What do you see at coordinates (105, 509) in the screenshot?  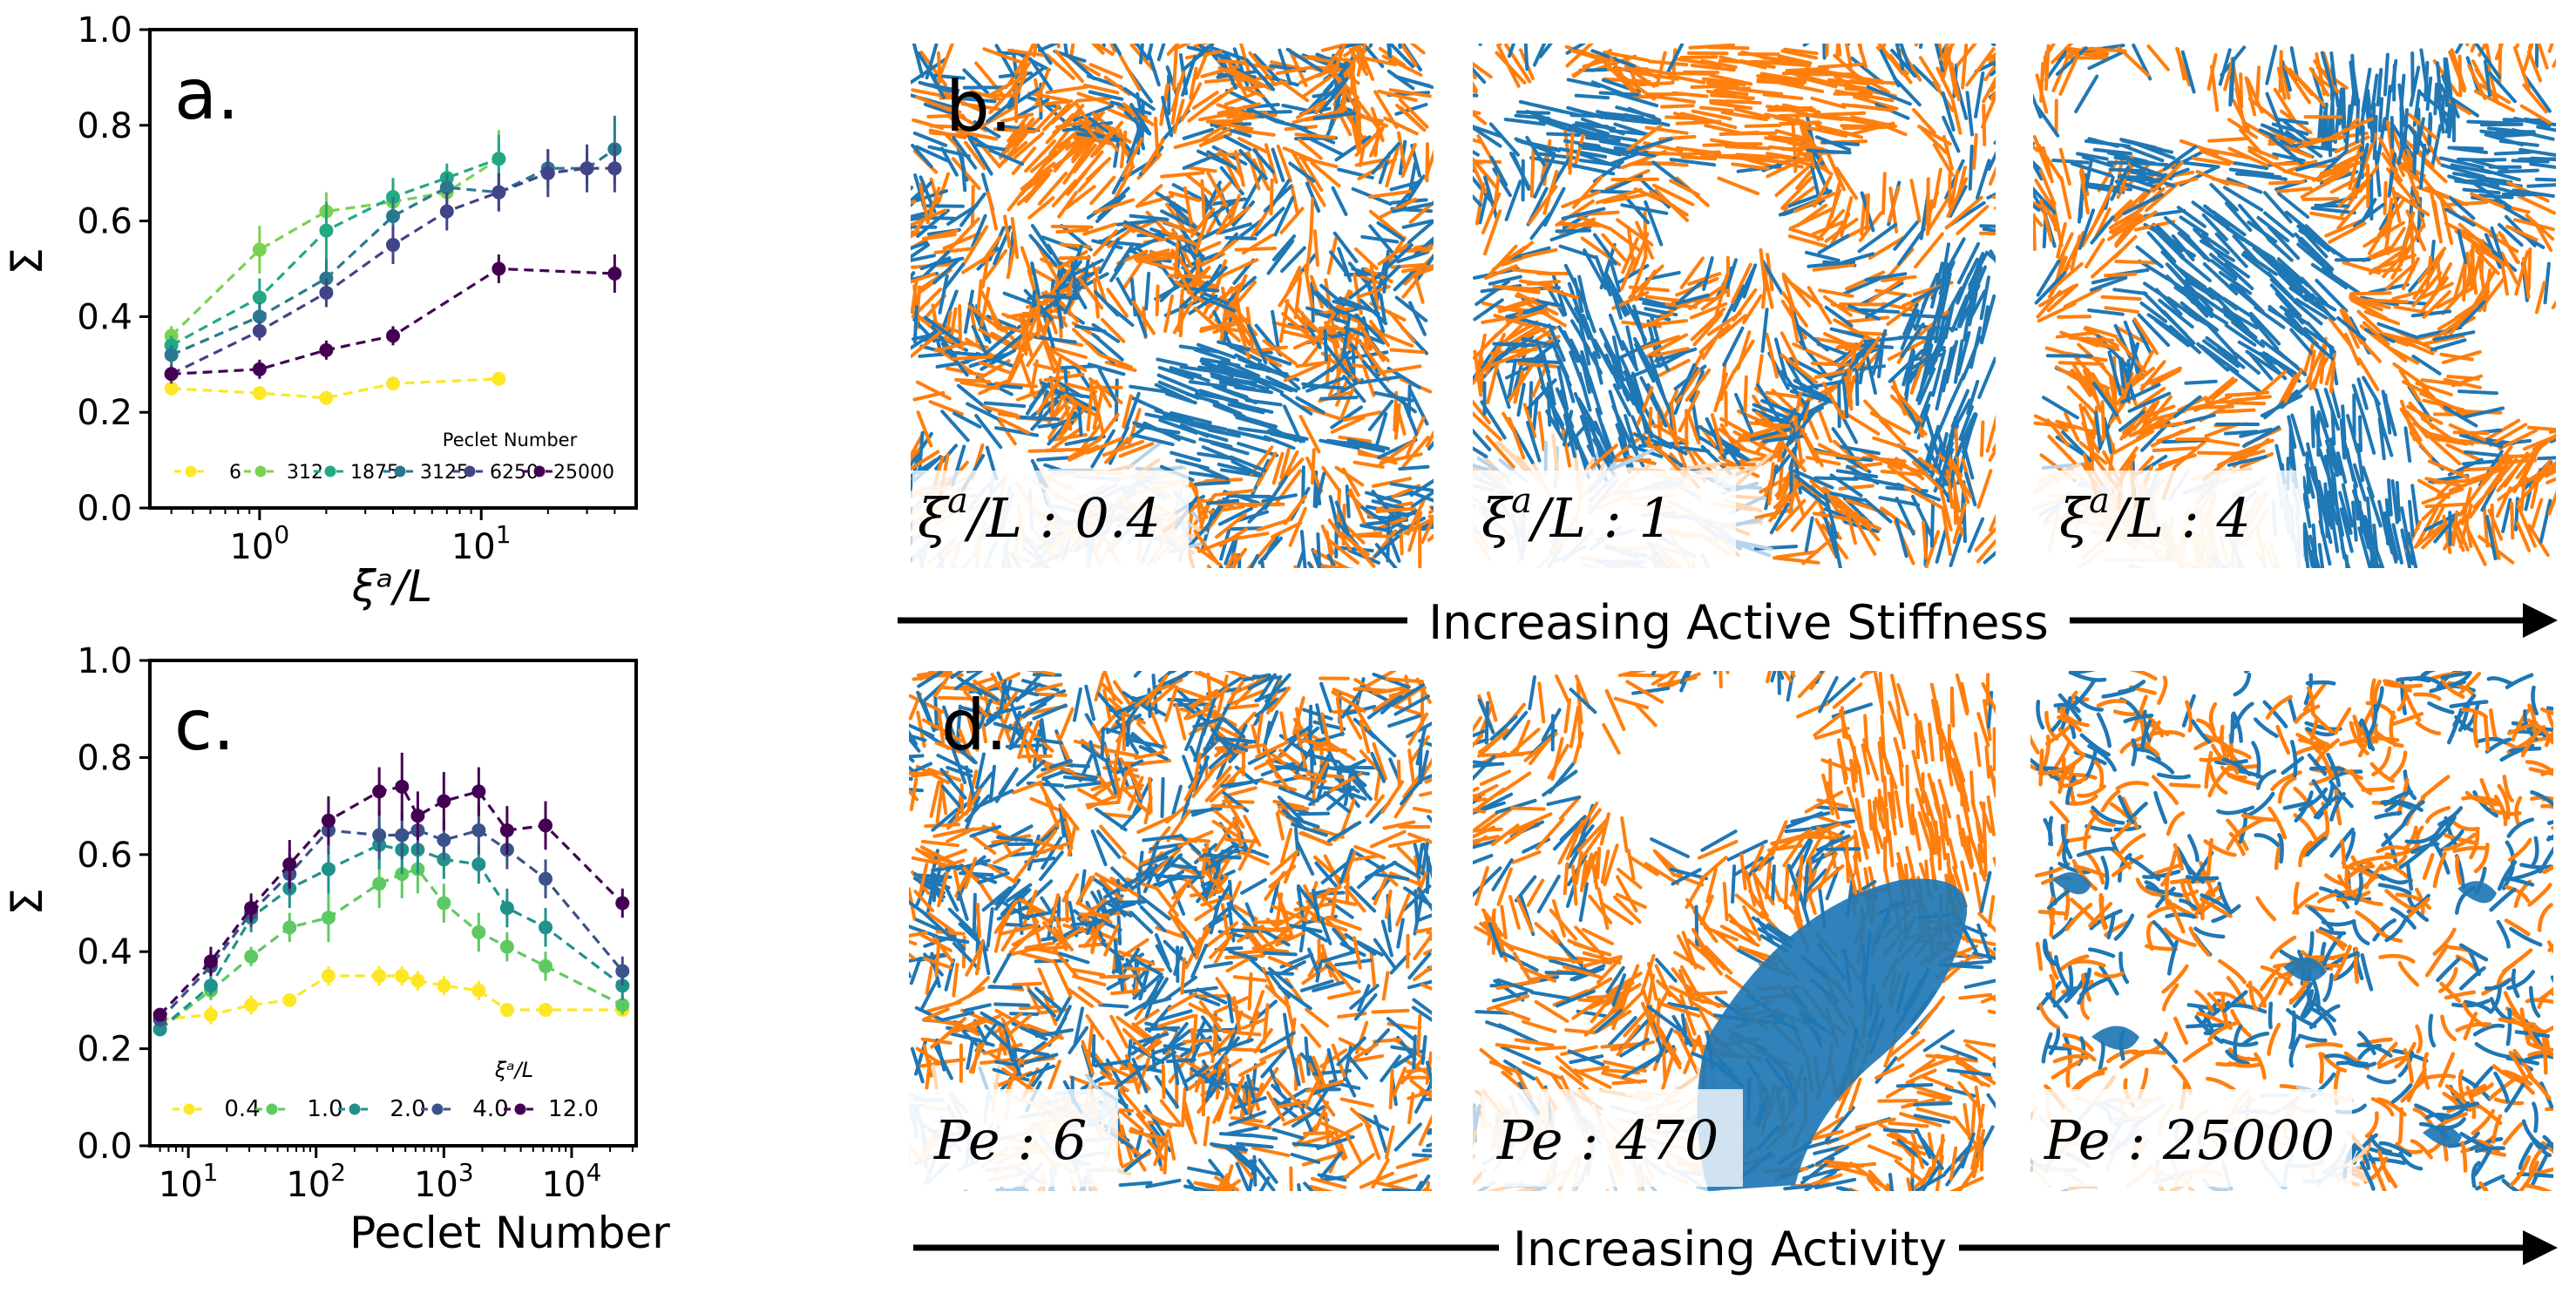 I see `ytick-label: 0.0` at bounding box center [105, 509].